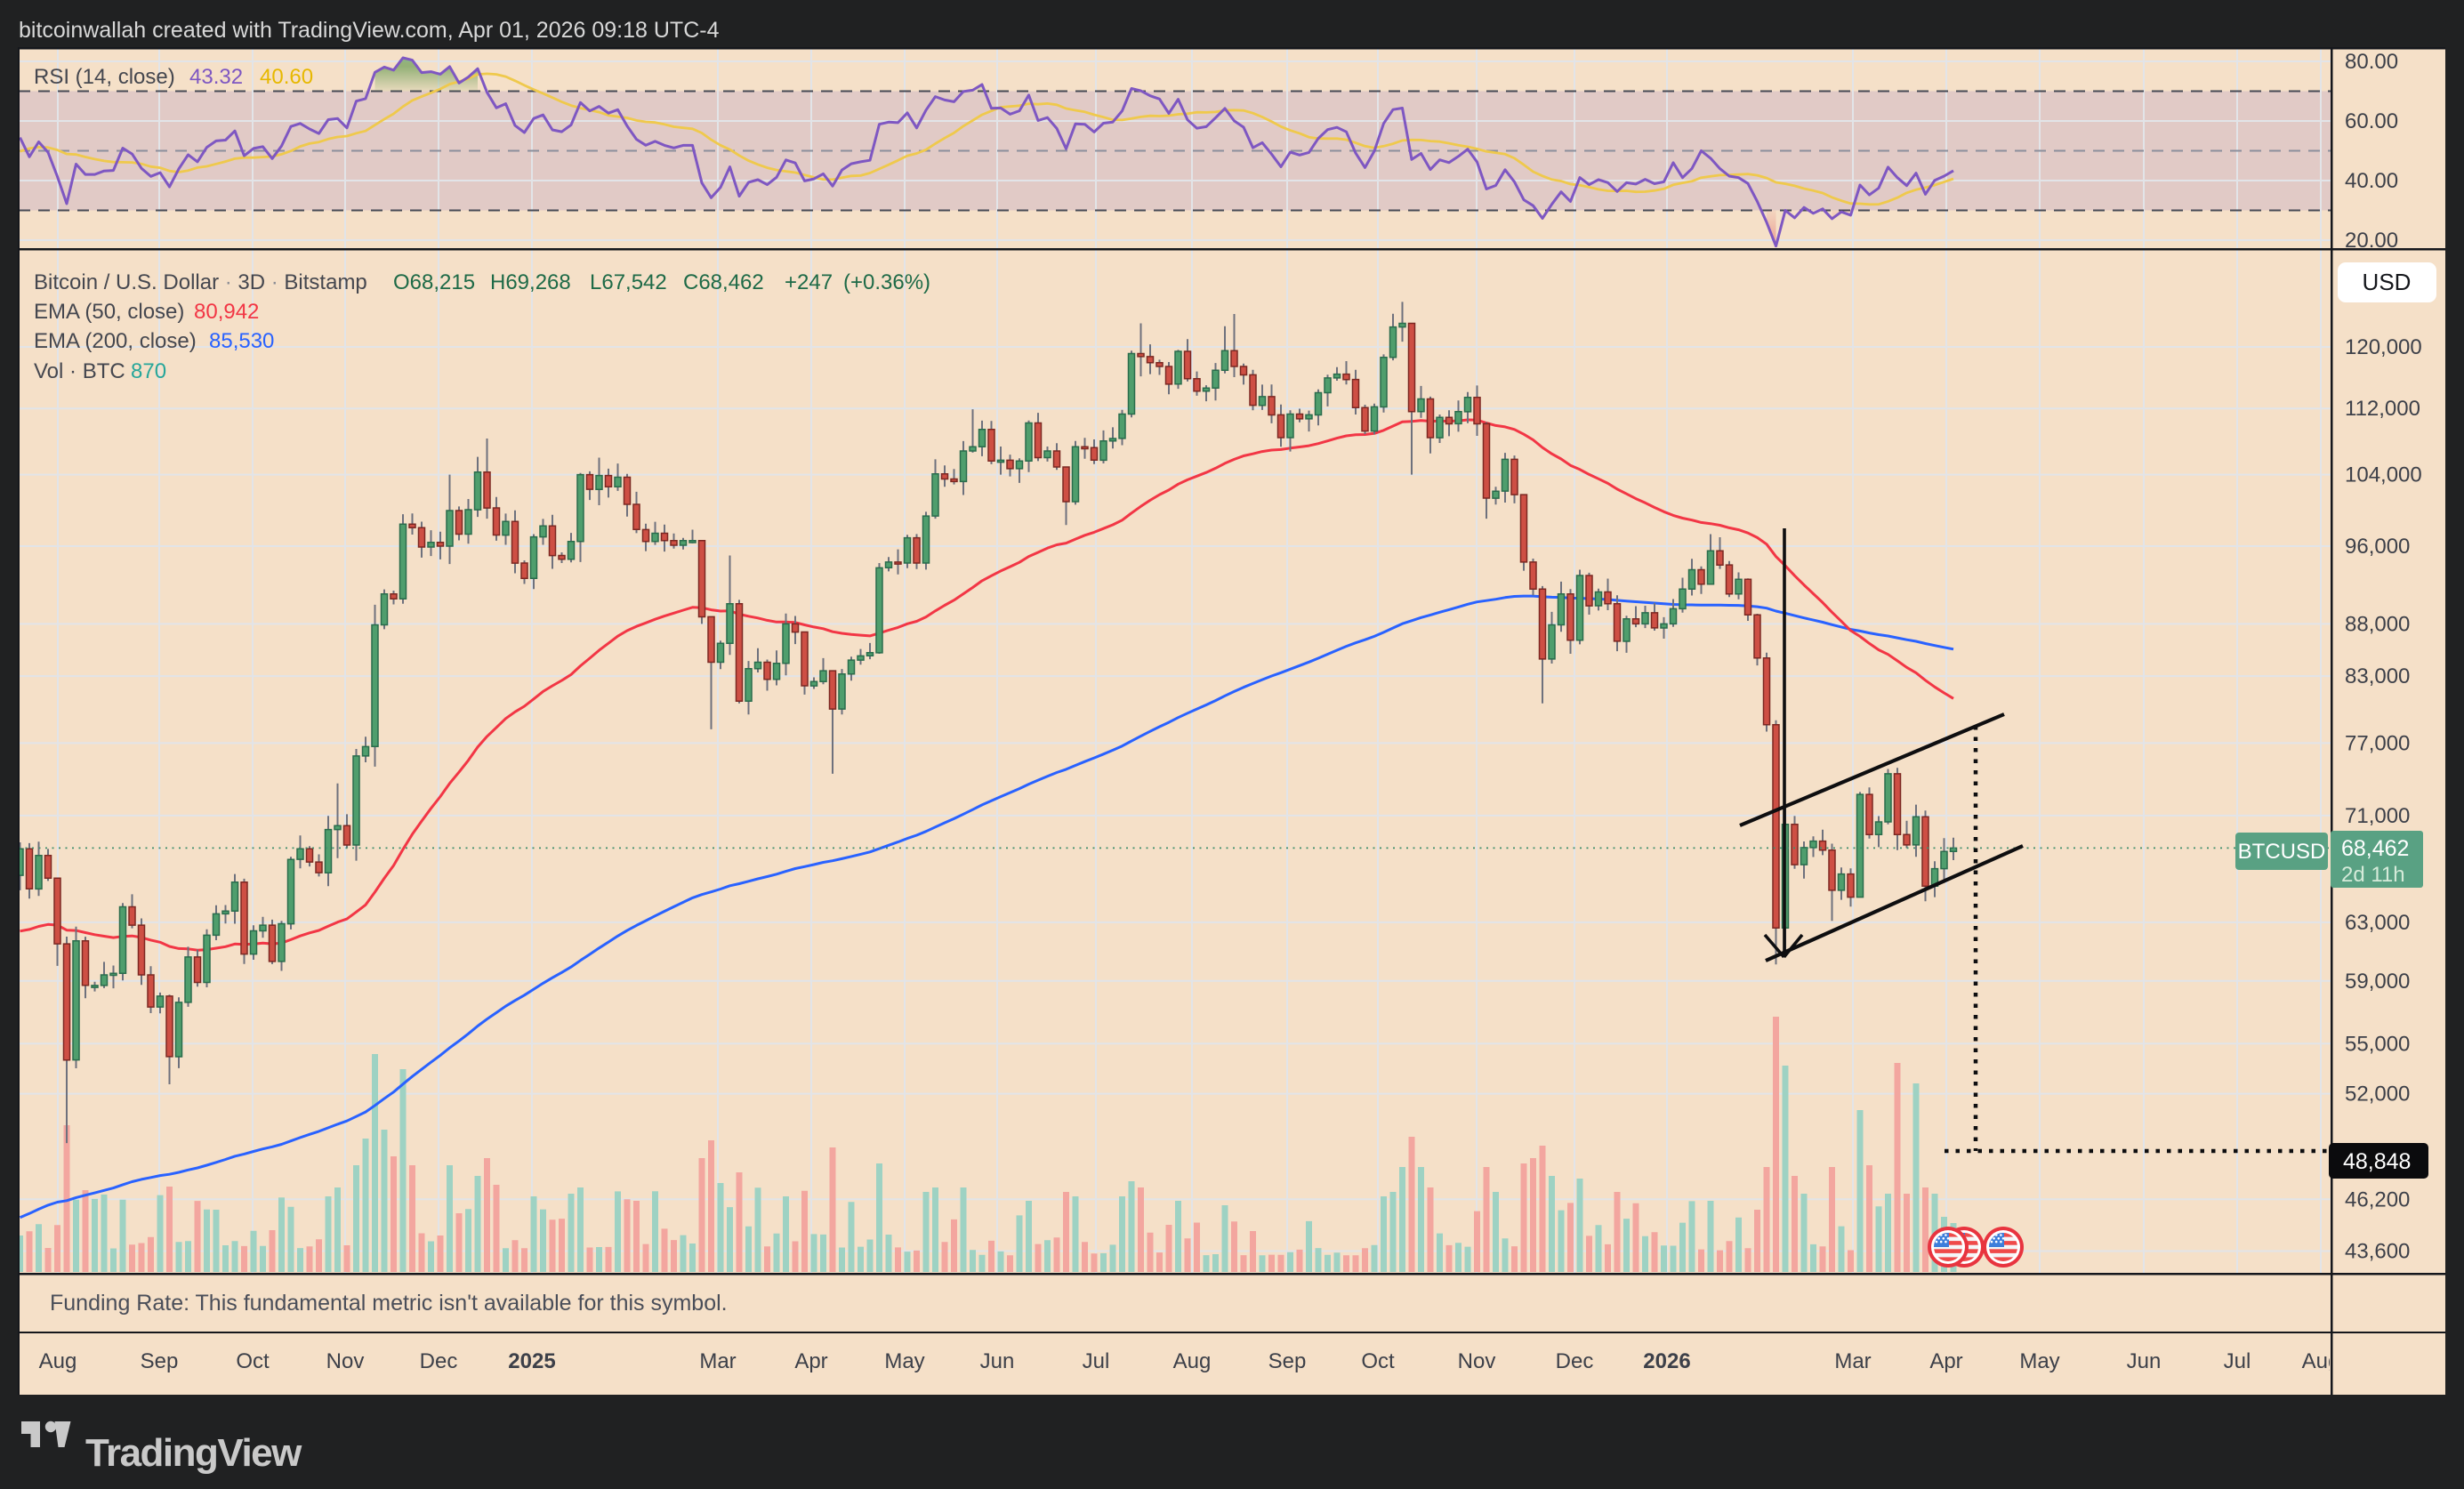 Image resolution: width=2464 pixels, height=1489 pixels. I want to click on svg-text: 112,000, so click(2382, 409).